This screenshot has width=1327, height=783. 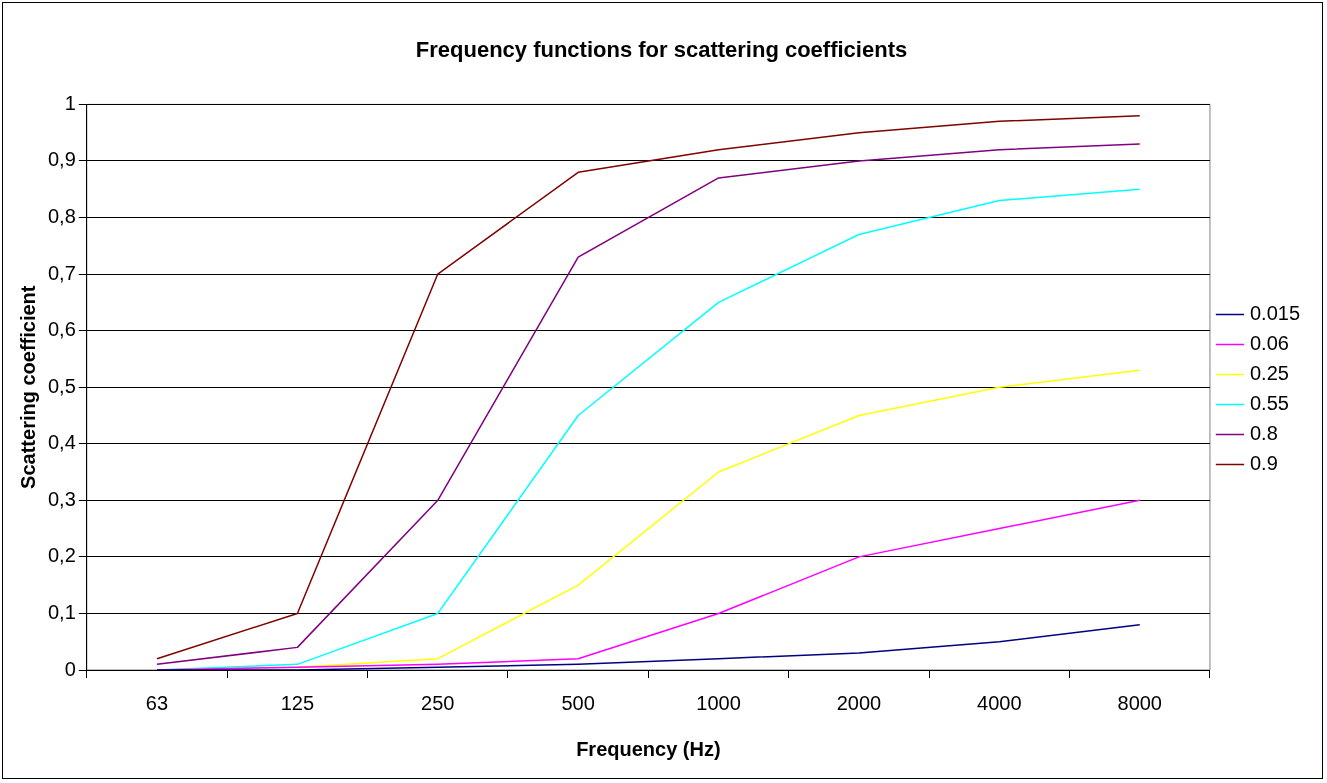 I want to click on x-tick-label: 4000, so click(x=999, y=702).